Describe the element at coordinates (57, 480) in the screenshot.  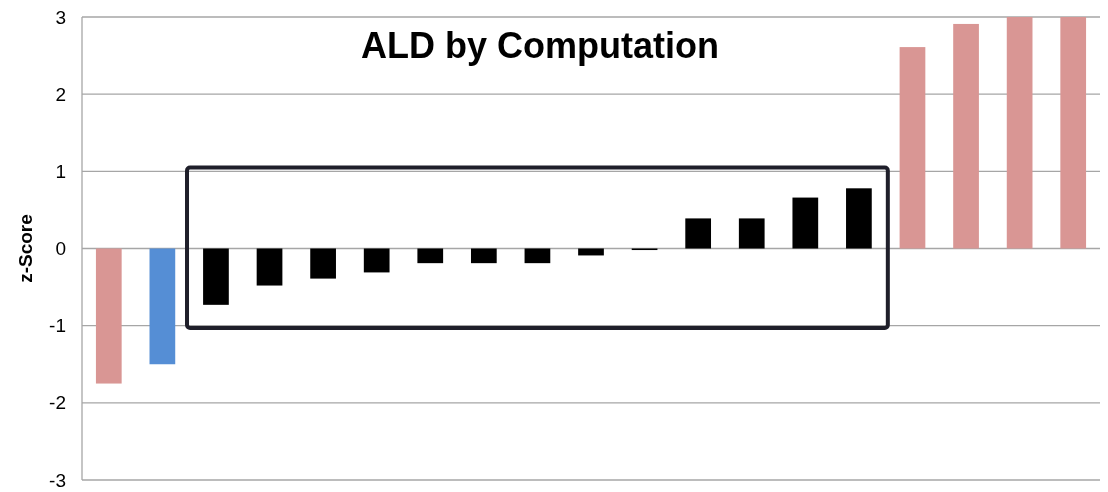
I see `y-tick-label: -3` at that location.